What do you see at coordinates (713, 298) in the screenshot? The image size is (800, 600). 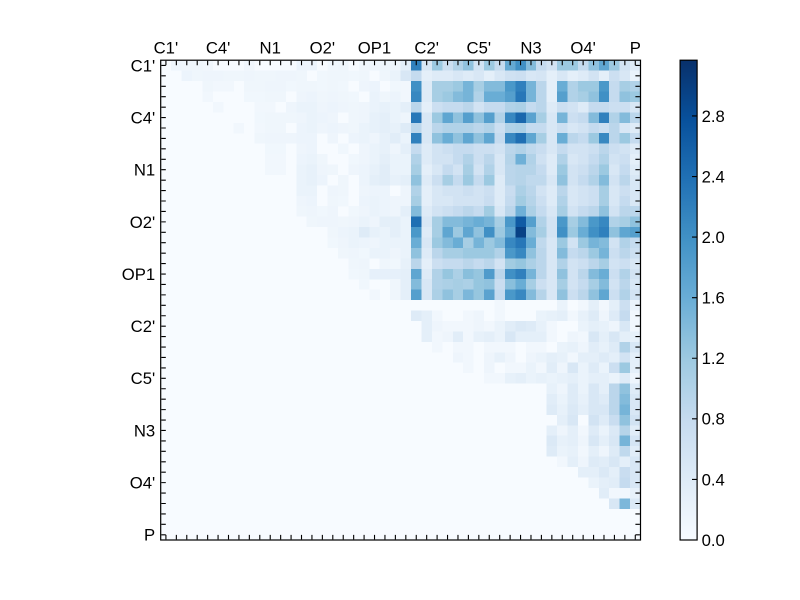 I see `svg-text: 1.6` at bounding box center [713, 298].